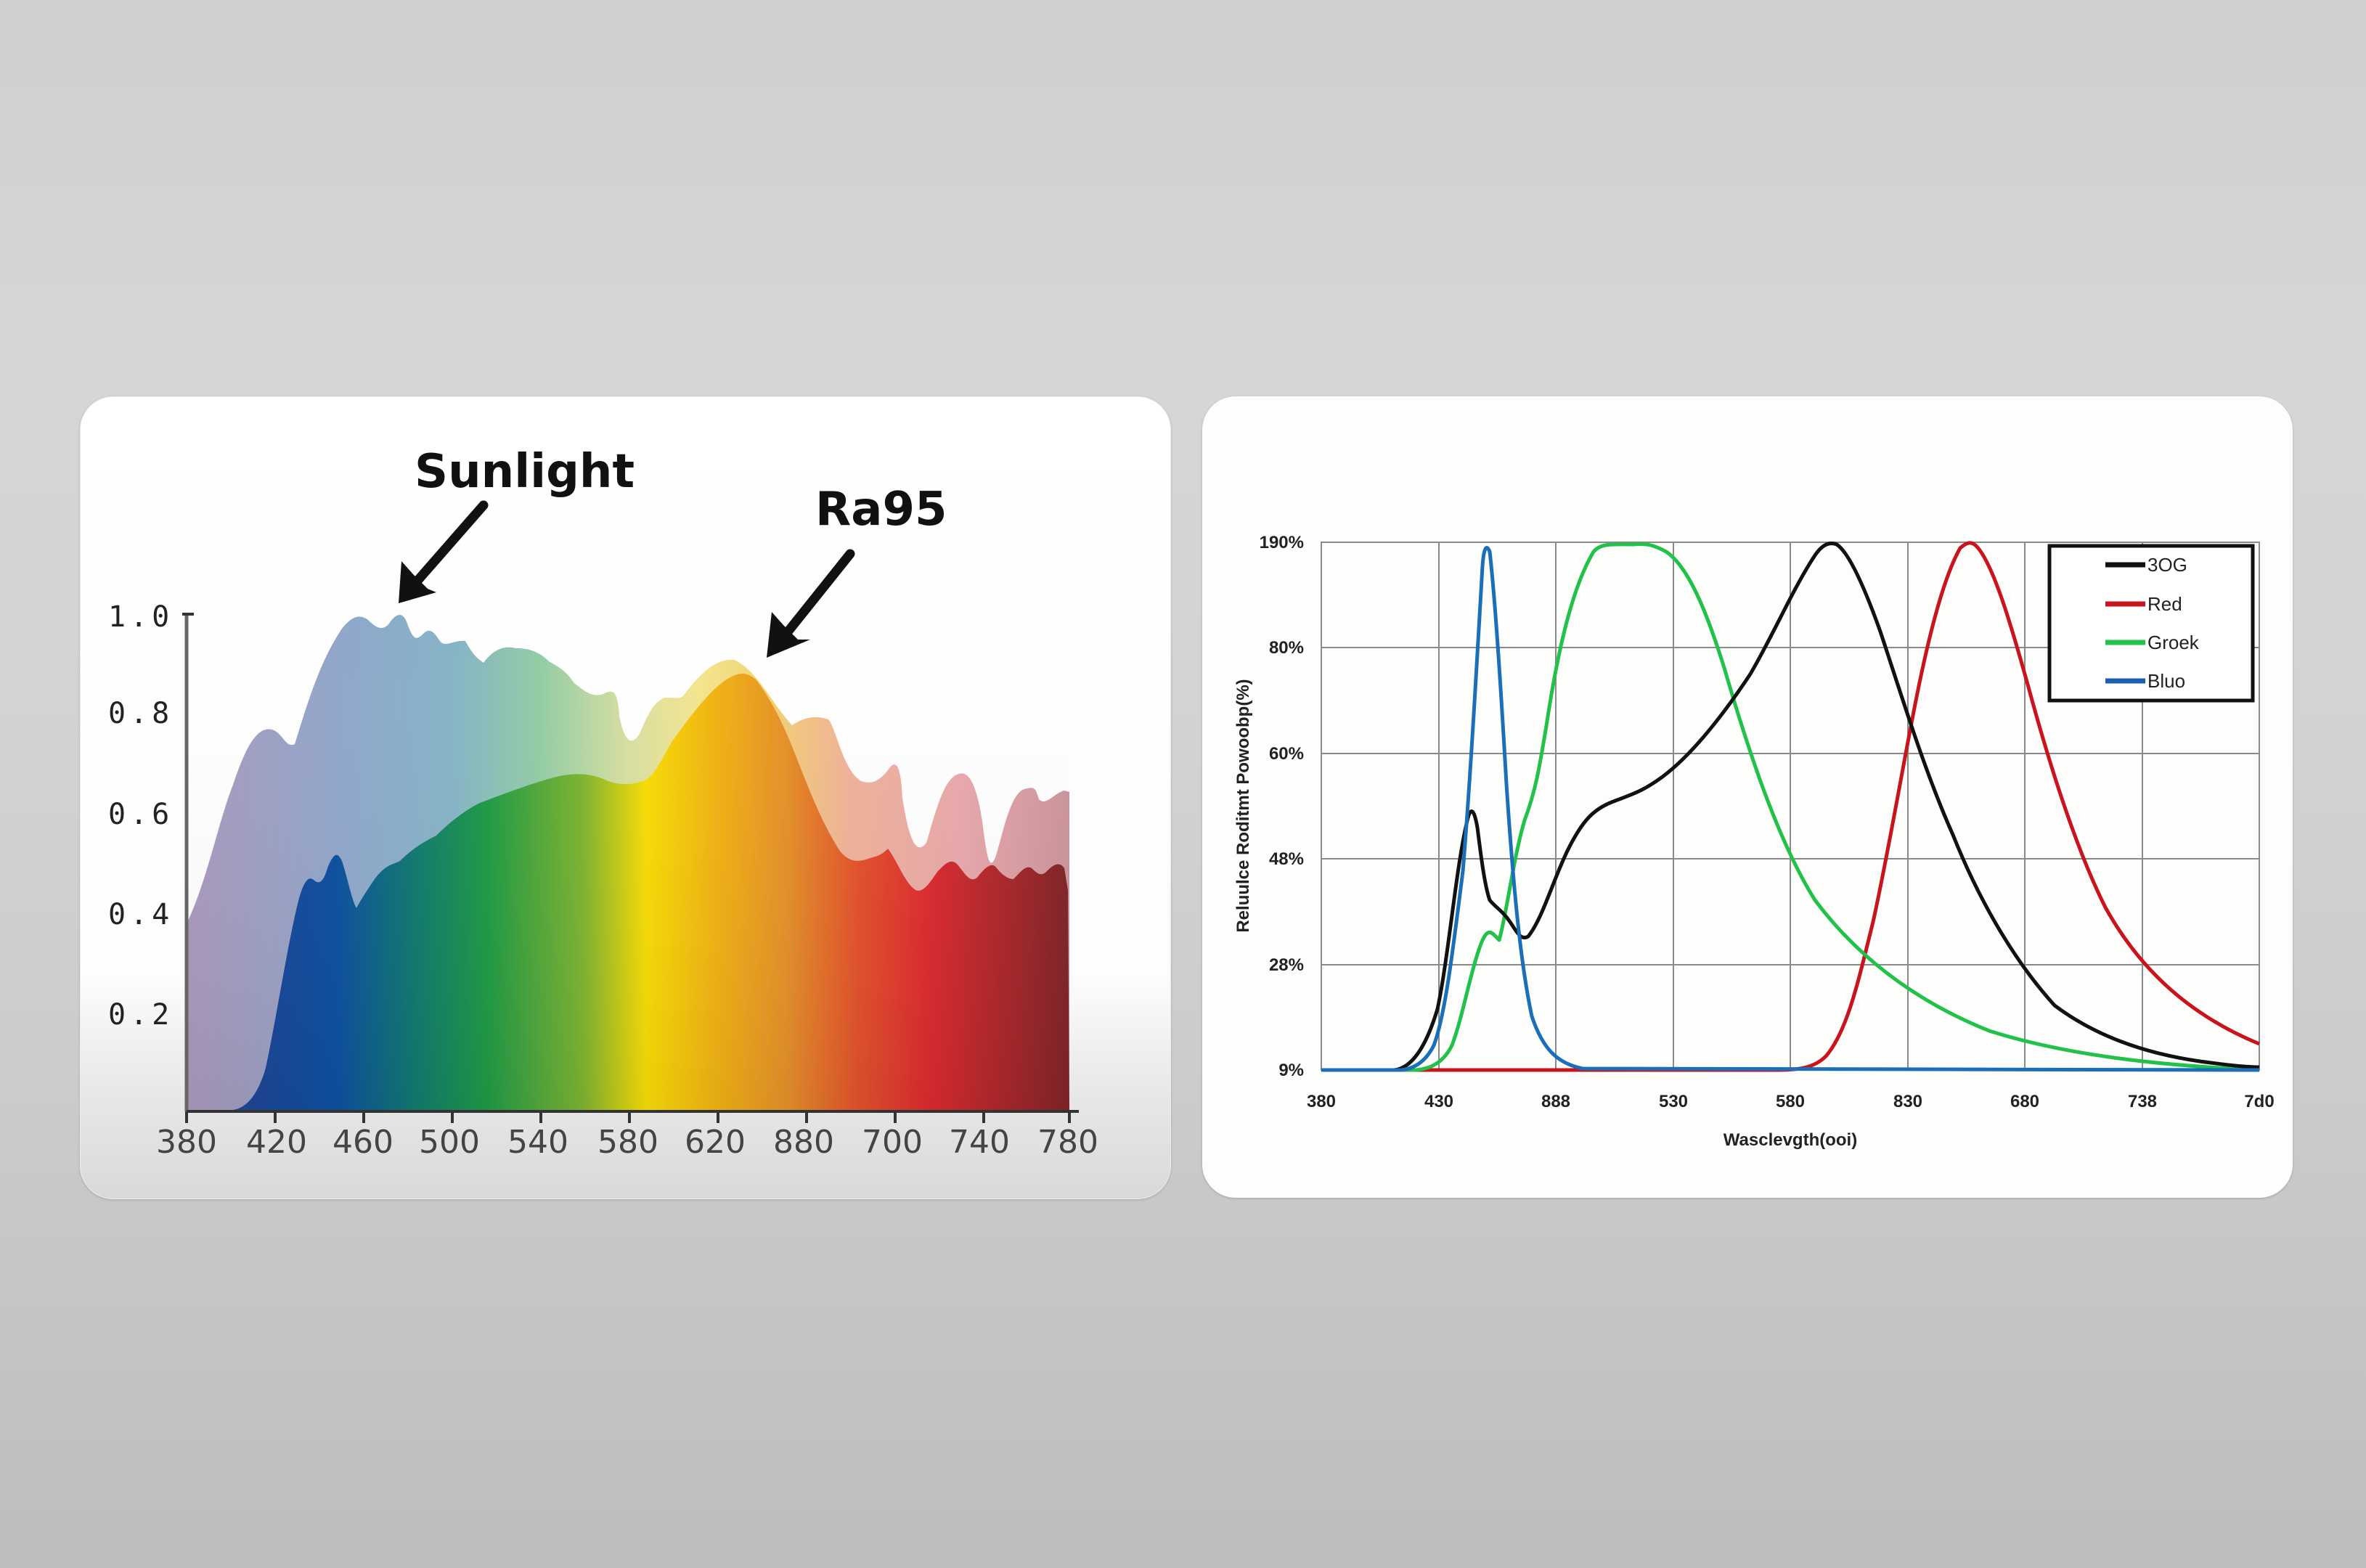 This screenshot has width=2366, height=1568. I want to click on legend-label: 3OG, so click(2167, 565).